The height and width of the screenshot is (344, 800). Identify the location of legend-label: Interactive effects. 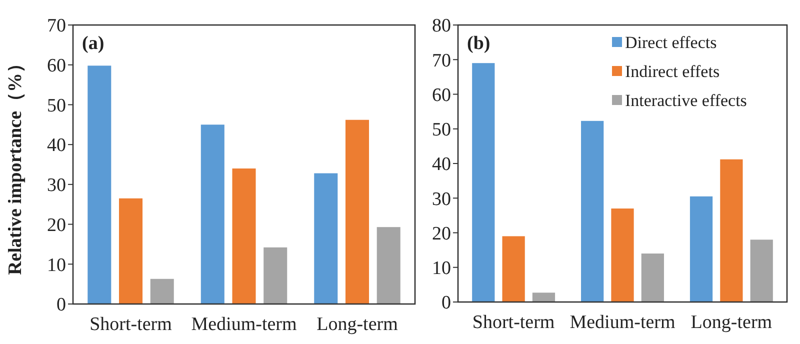
(686, 100).